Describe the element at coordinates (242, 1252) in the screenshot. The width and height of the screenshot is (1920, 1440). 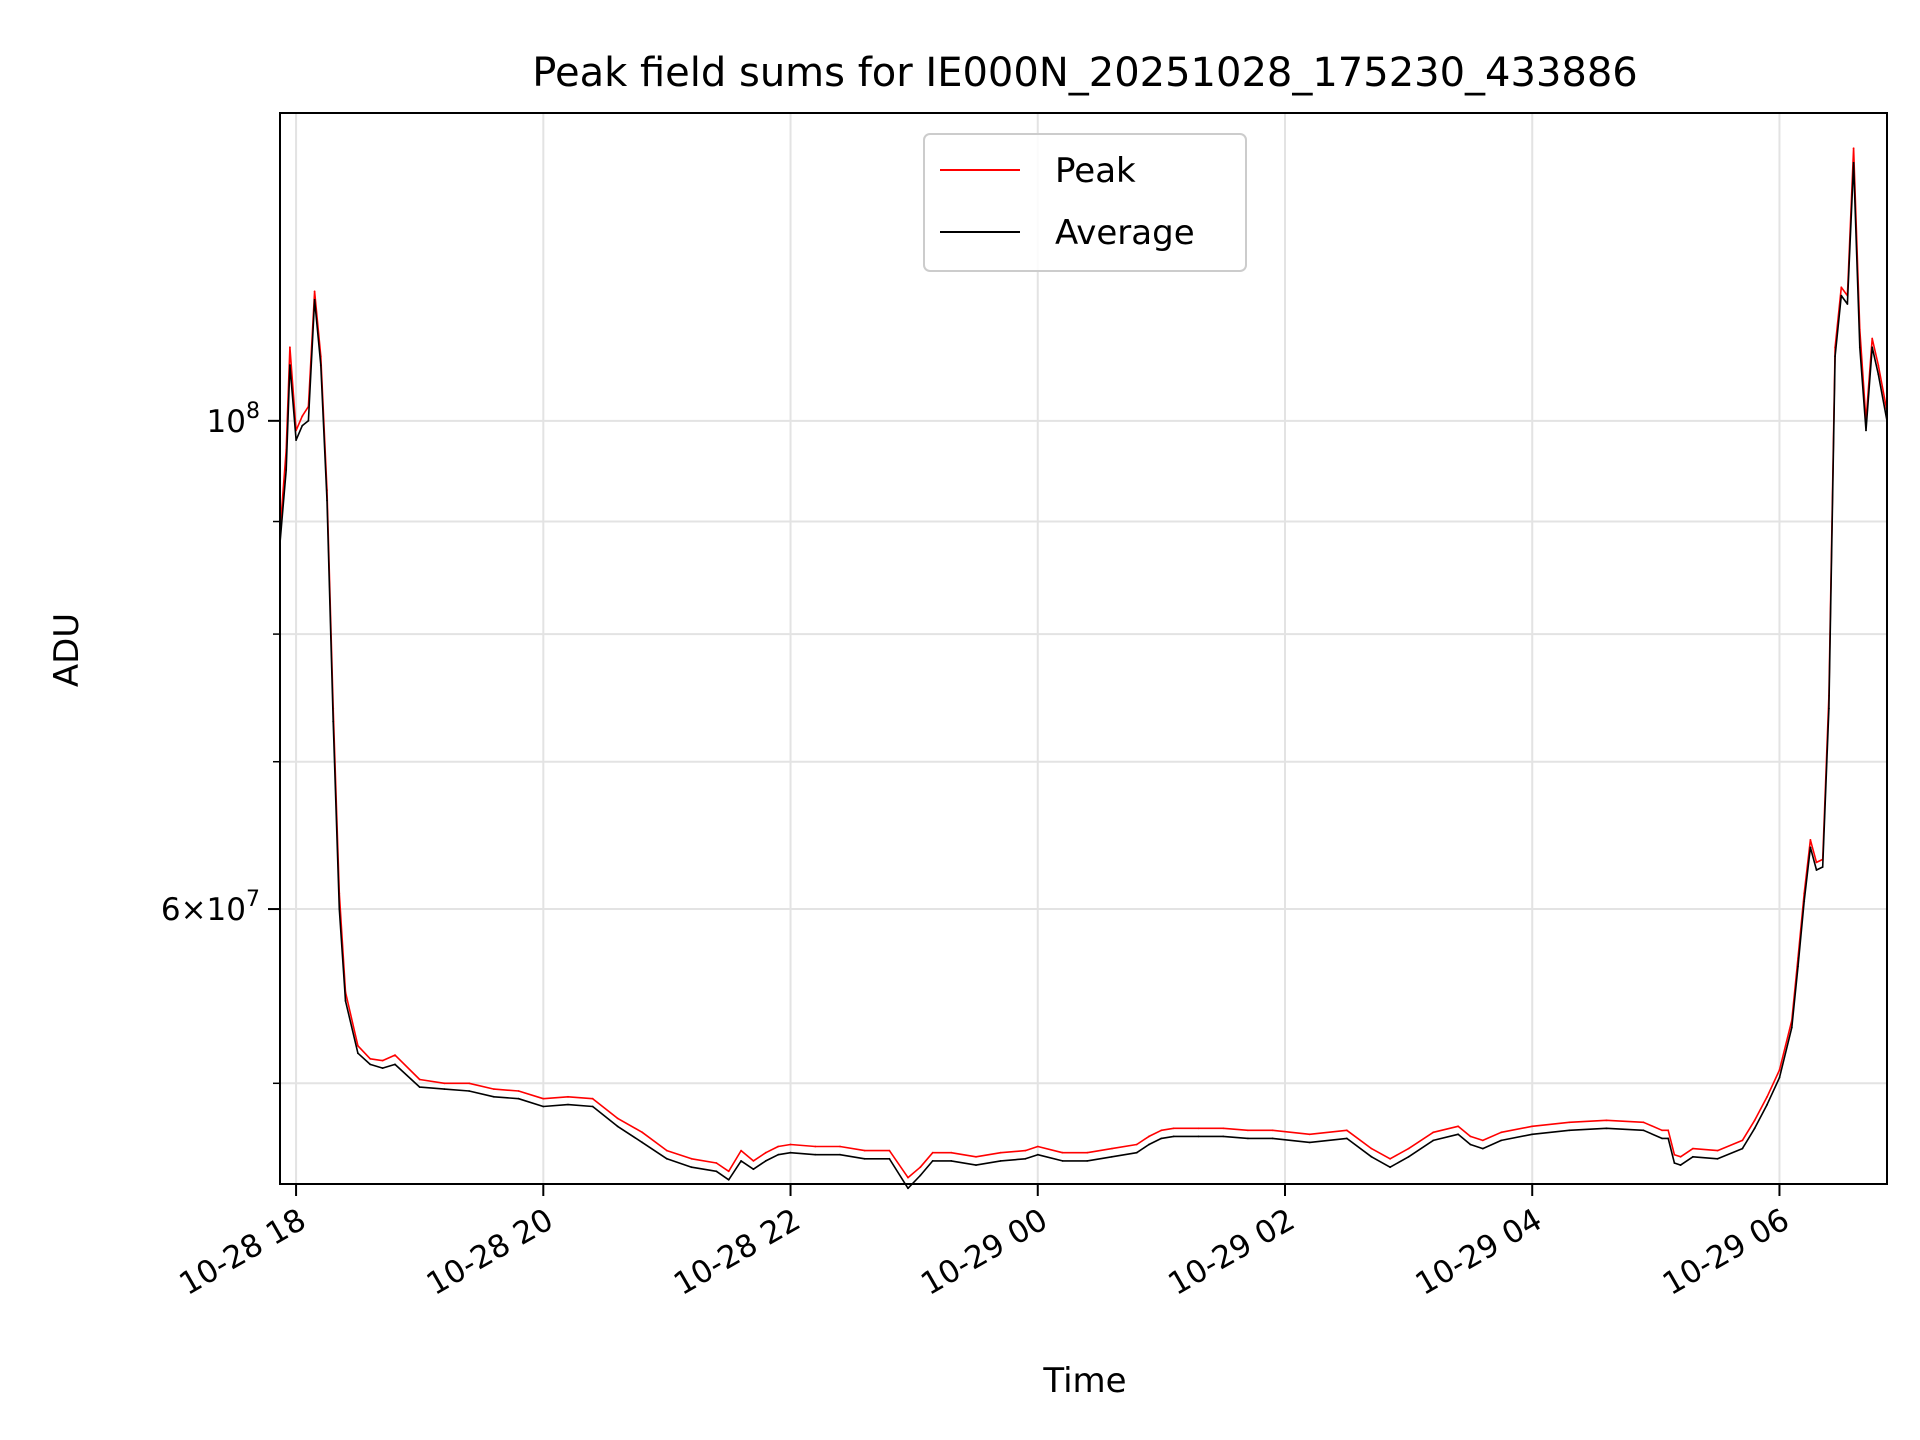
I see `x-tick-label: 10-28 18` at that location.